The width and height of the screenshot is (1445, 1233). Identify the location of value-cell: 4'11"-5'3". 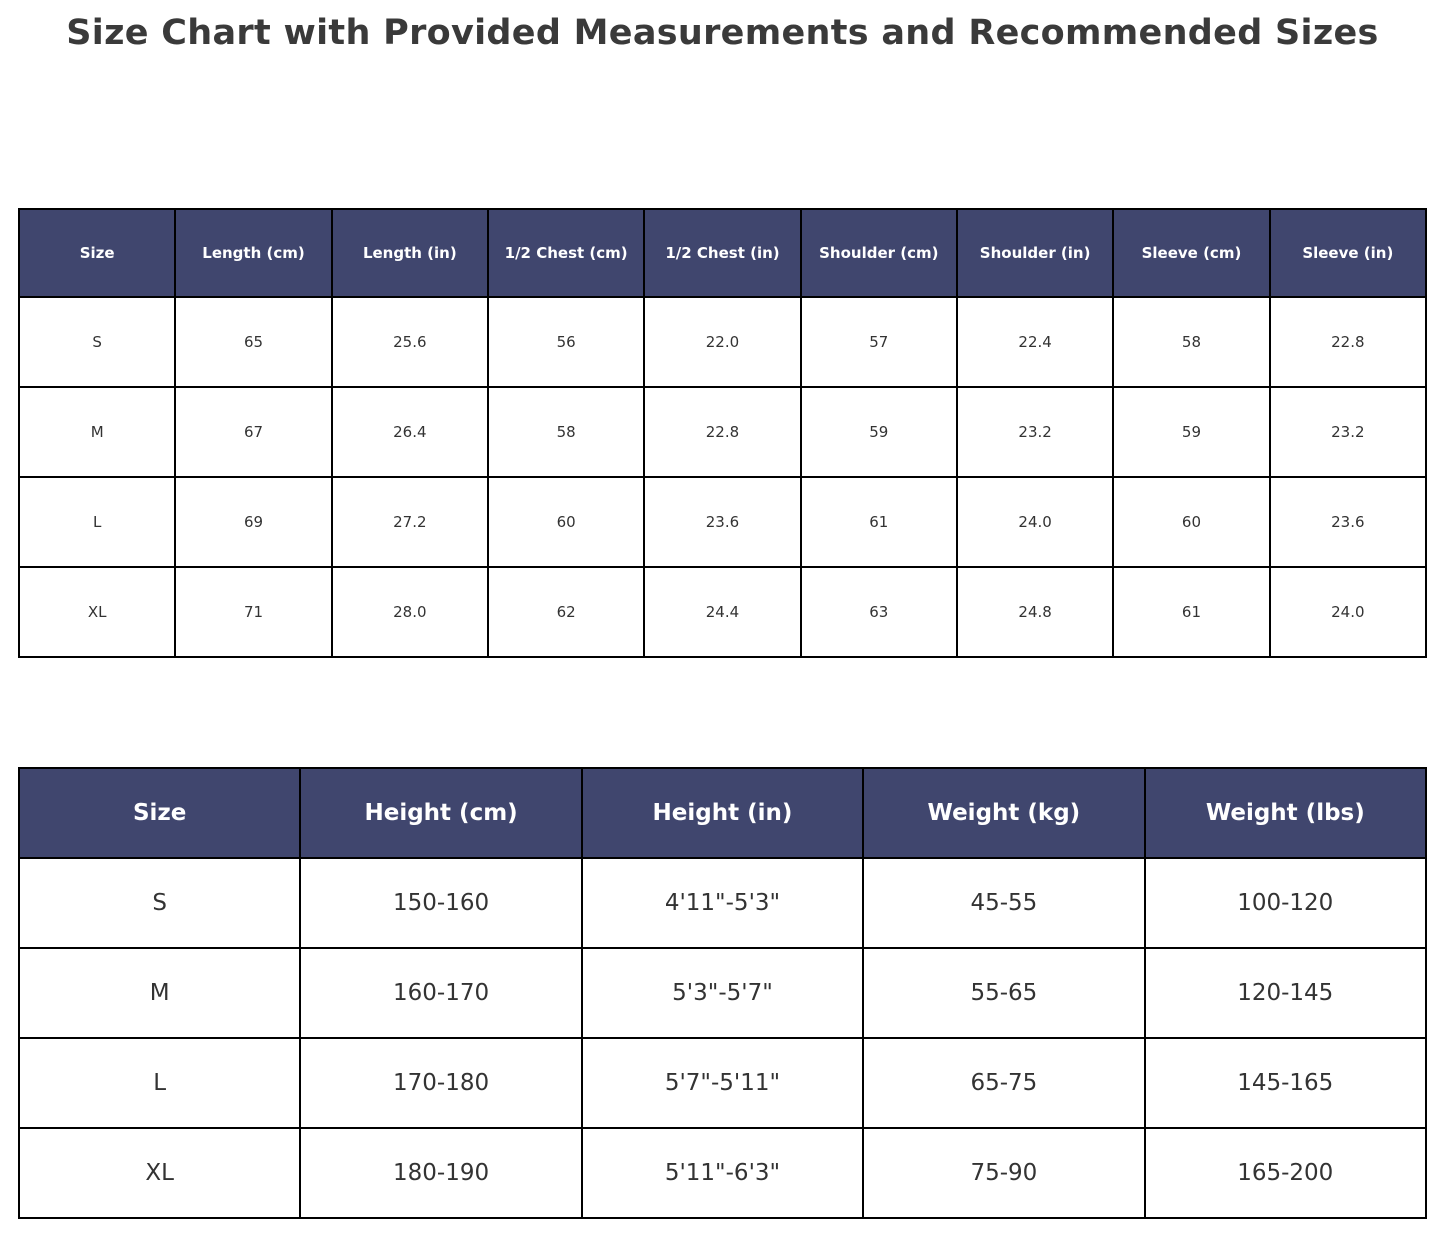
(722, 903).